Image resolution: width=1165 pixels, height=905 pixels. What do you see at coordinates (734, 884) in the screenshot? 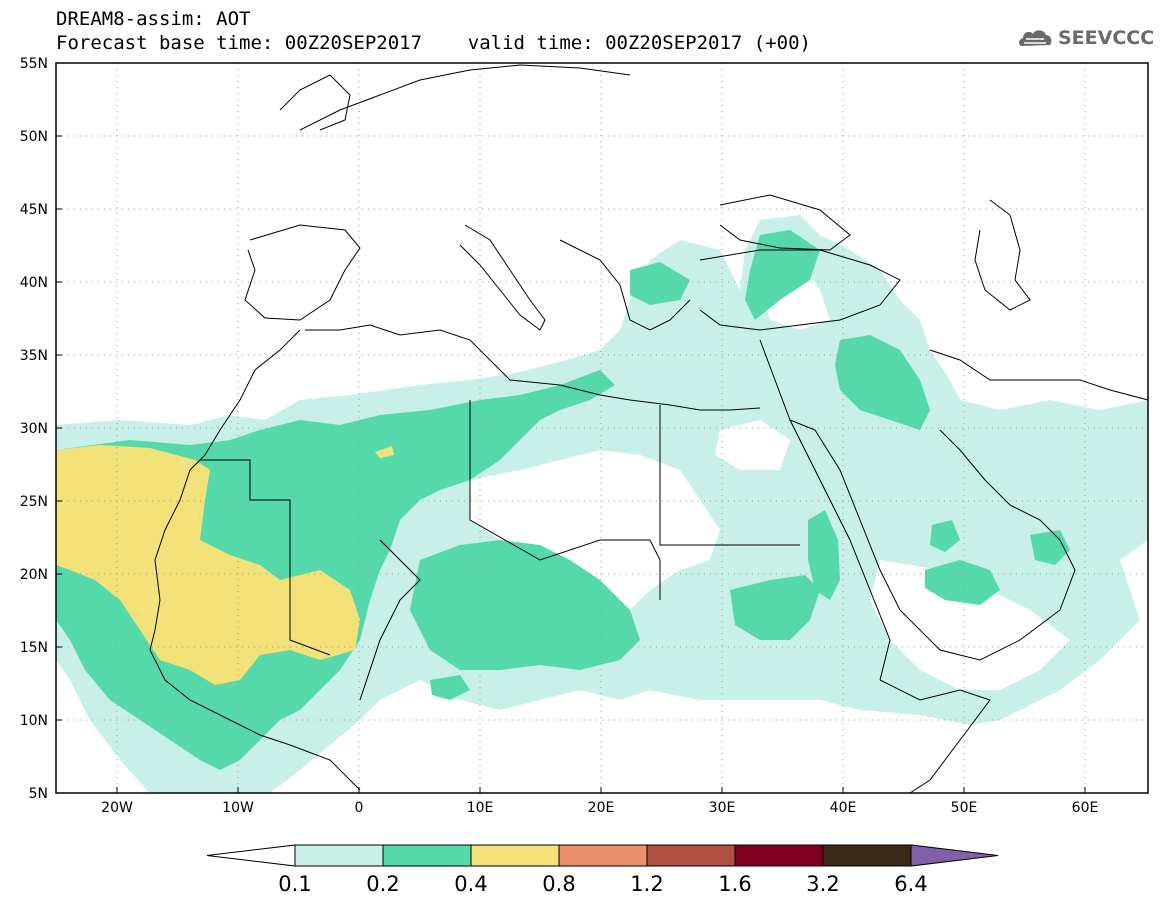
I see `colorbar-label: 1.6` at bounding box center [734, 884].